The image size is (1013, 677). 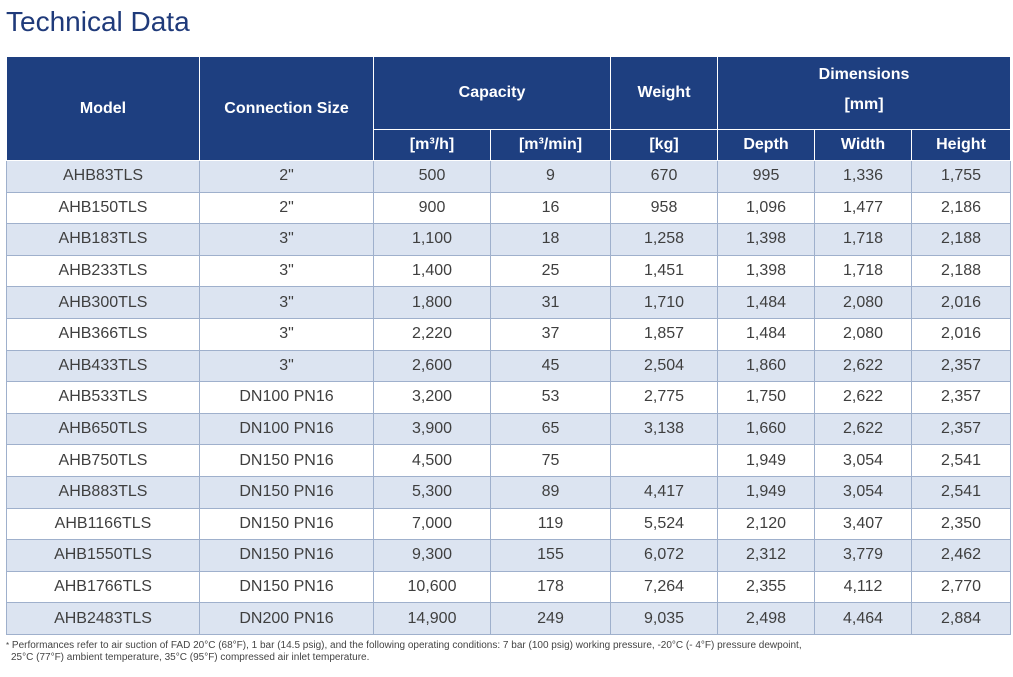 I want to click on cell-weight: 2,504, so click(x=664, y=366).